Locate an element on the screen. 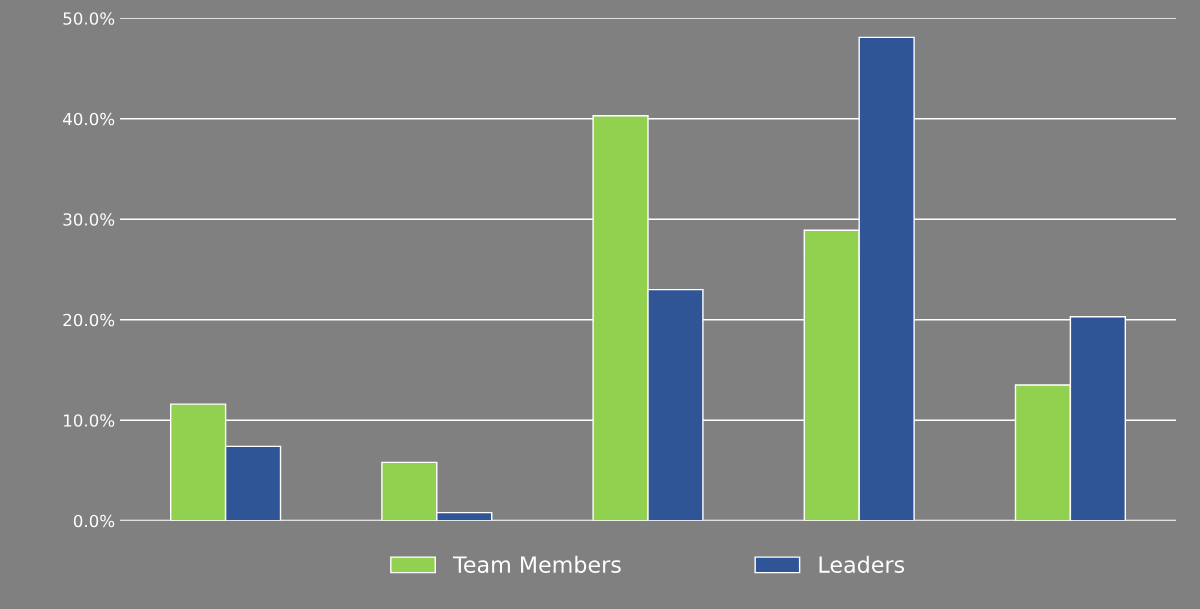  y-tick-label: 0.0% is located at coordinates (94, 521).